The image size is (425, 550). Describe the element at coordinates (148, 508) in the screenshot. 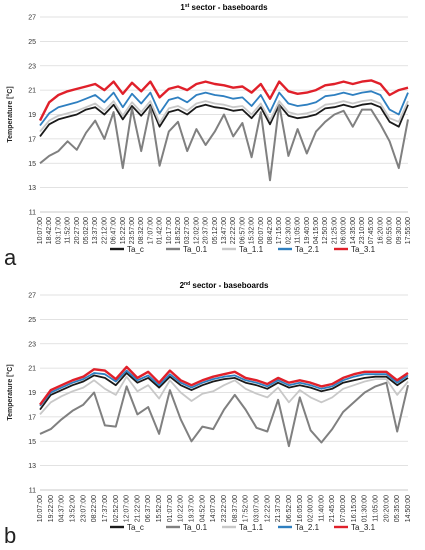

I see `chart-b-xtick-label: 06:37:00` at that location.